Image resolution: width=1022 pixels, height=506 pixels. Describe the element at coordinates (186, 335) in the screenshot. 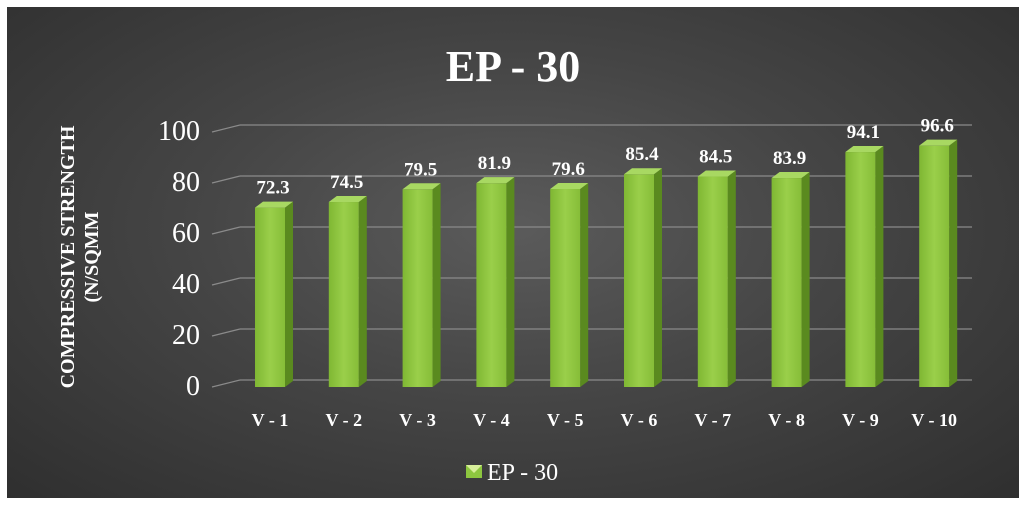

I see `y-tick-label: 20` at that location.